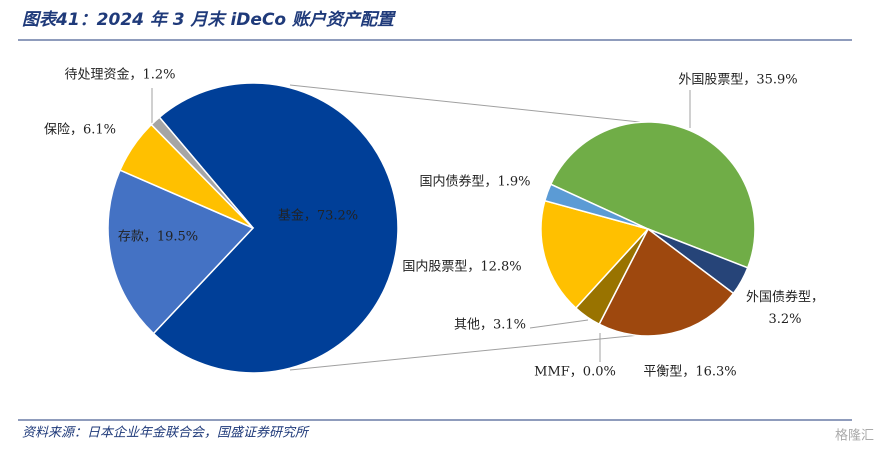 This screenshot has width=885, height=455. What do you see at coordinates (737, 80) in the screenshot?
I see `data-label: 外国股票型，35.9%` at bounding box center [737, 80].